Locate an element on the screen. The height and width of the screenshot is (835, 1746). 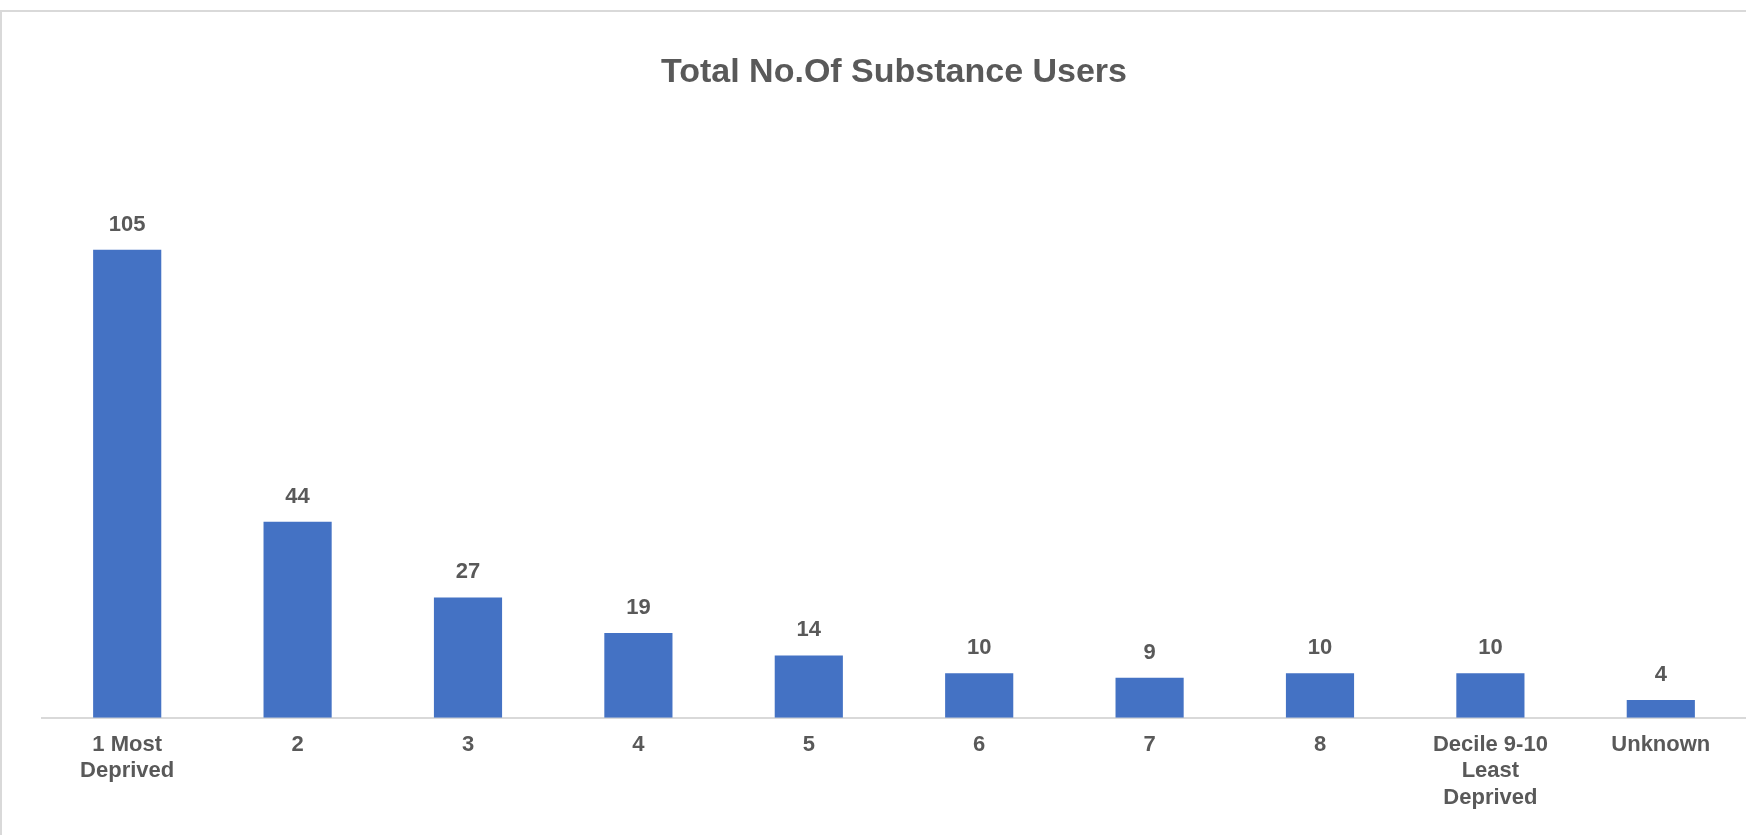
x-tick-label: 7 is located at coordinates (1149, 744).